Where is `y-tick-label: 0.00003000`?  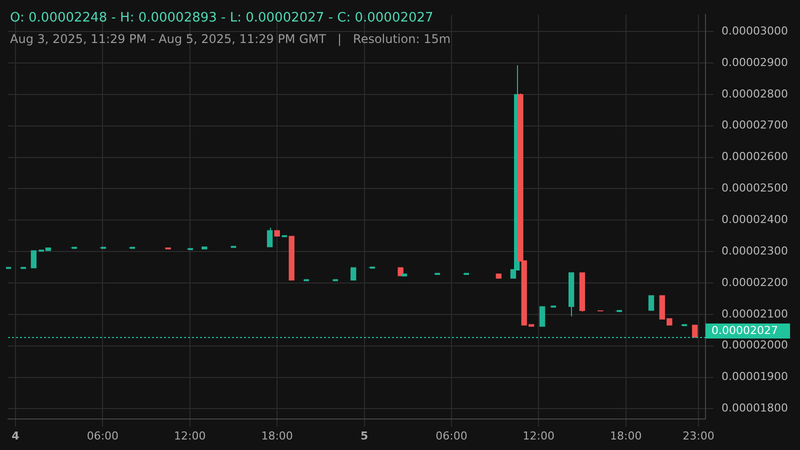 y-tick-label: 0.00003000 is located at coordinates (755, 31).